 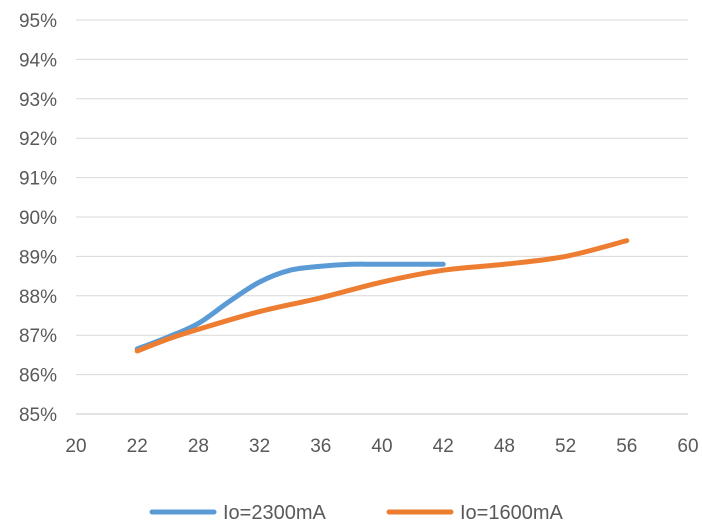 I want to click on x-tick-label: 36, so click(x=320, y=446).